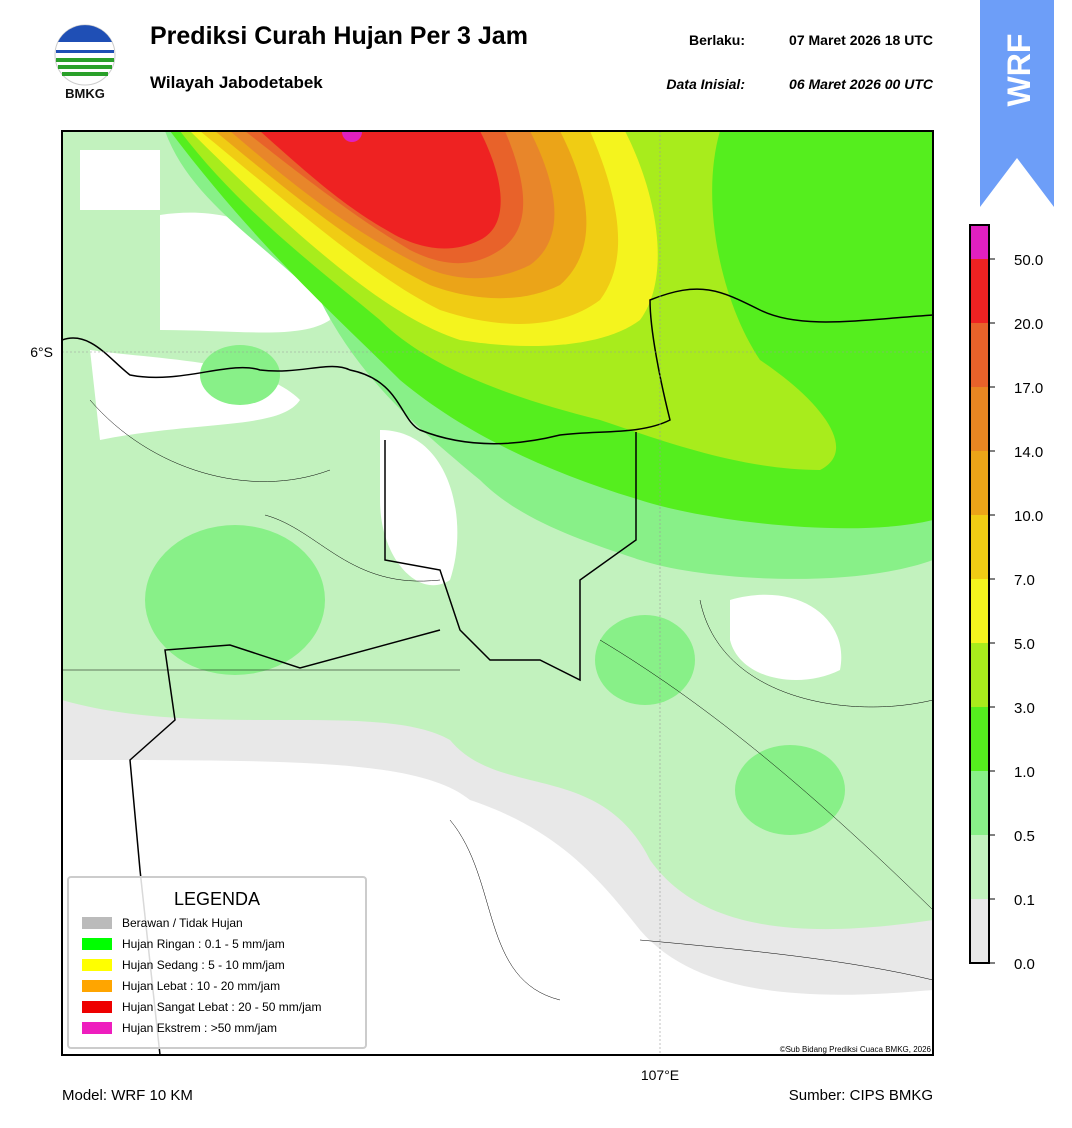  What do you see at coordinates (1028, 452) in the screenshot?
I see `colorbar-label: 14.0` at bounding box center [1028, 452].